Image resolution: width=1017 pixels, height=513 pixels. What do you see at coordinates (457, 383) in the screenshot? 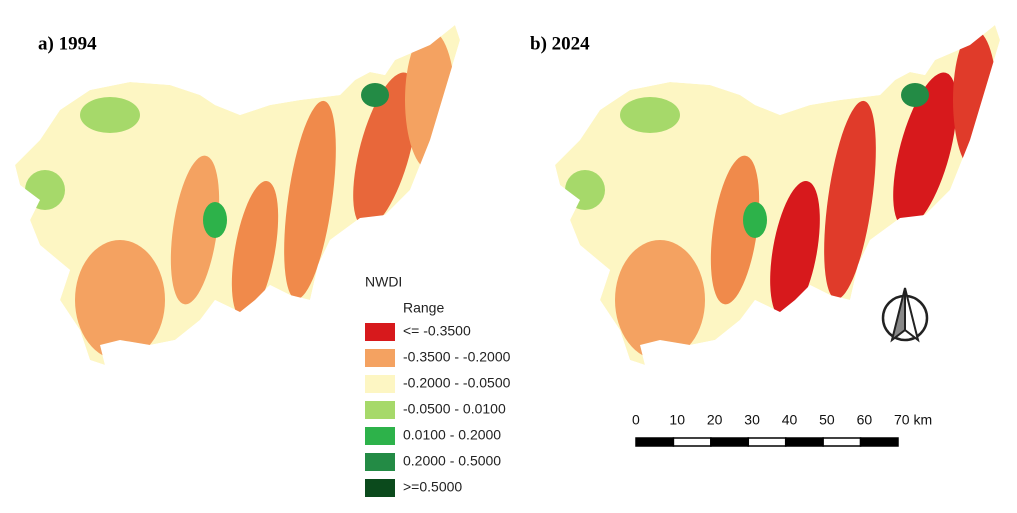
I see `legend-label: -0.2000 - -0.0500` at bounding box center [457, 383].